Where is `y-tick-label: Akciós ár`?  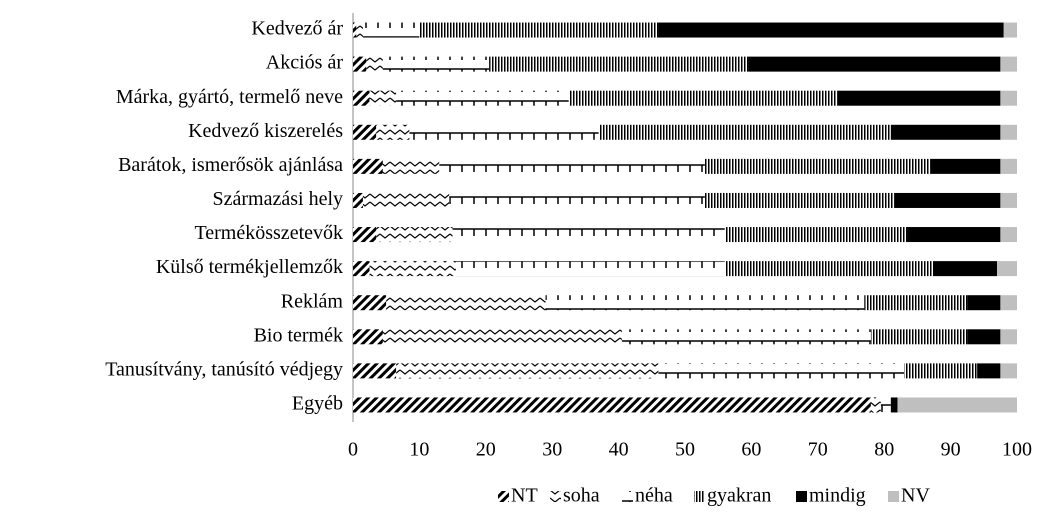 y-tick-label: Akciós ár is located at coordinates (305, 63).